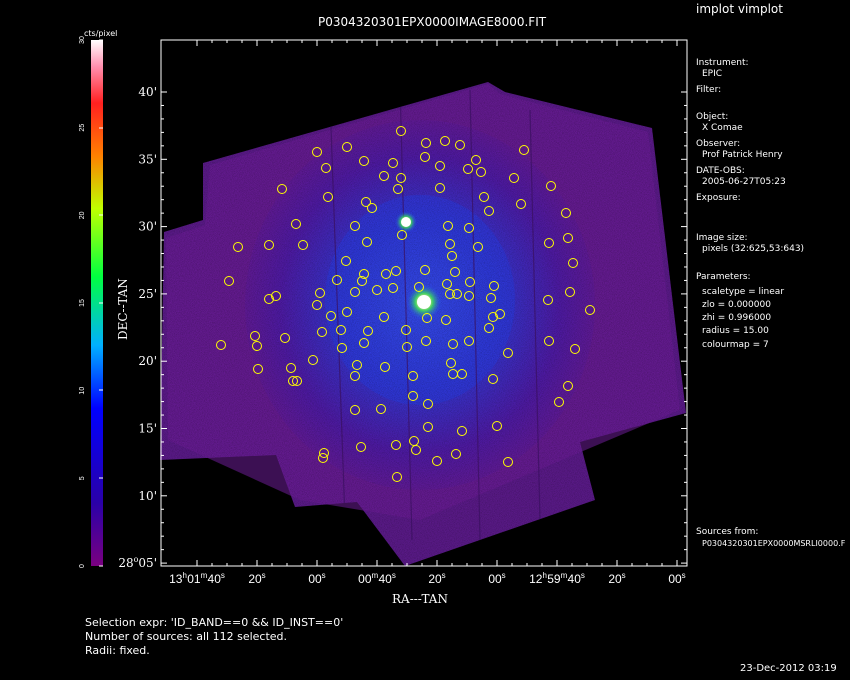 This screenshot has height=680, width=850. I want to click on object-value: X Comae, so click(722, 128).